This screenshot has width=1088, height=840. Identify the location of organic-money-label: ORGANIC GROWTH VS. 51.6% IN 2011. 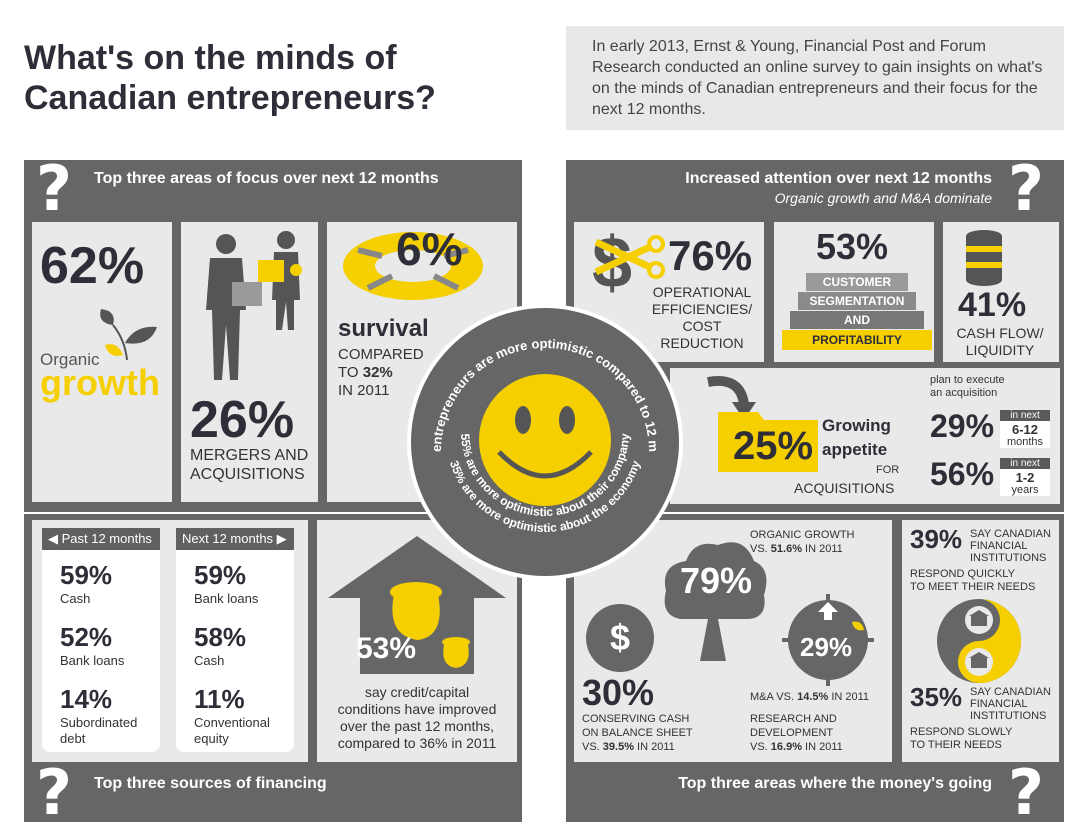
(802, 542).